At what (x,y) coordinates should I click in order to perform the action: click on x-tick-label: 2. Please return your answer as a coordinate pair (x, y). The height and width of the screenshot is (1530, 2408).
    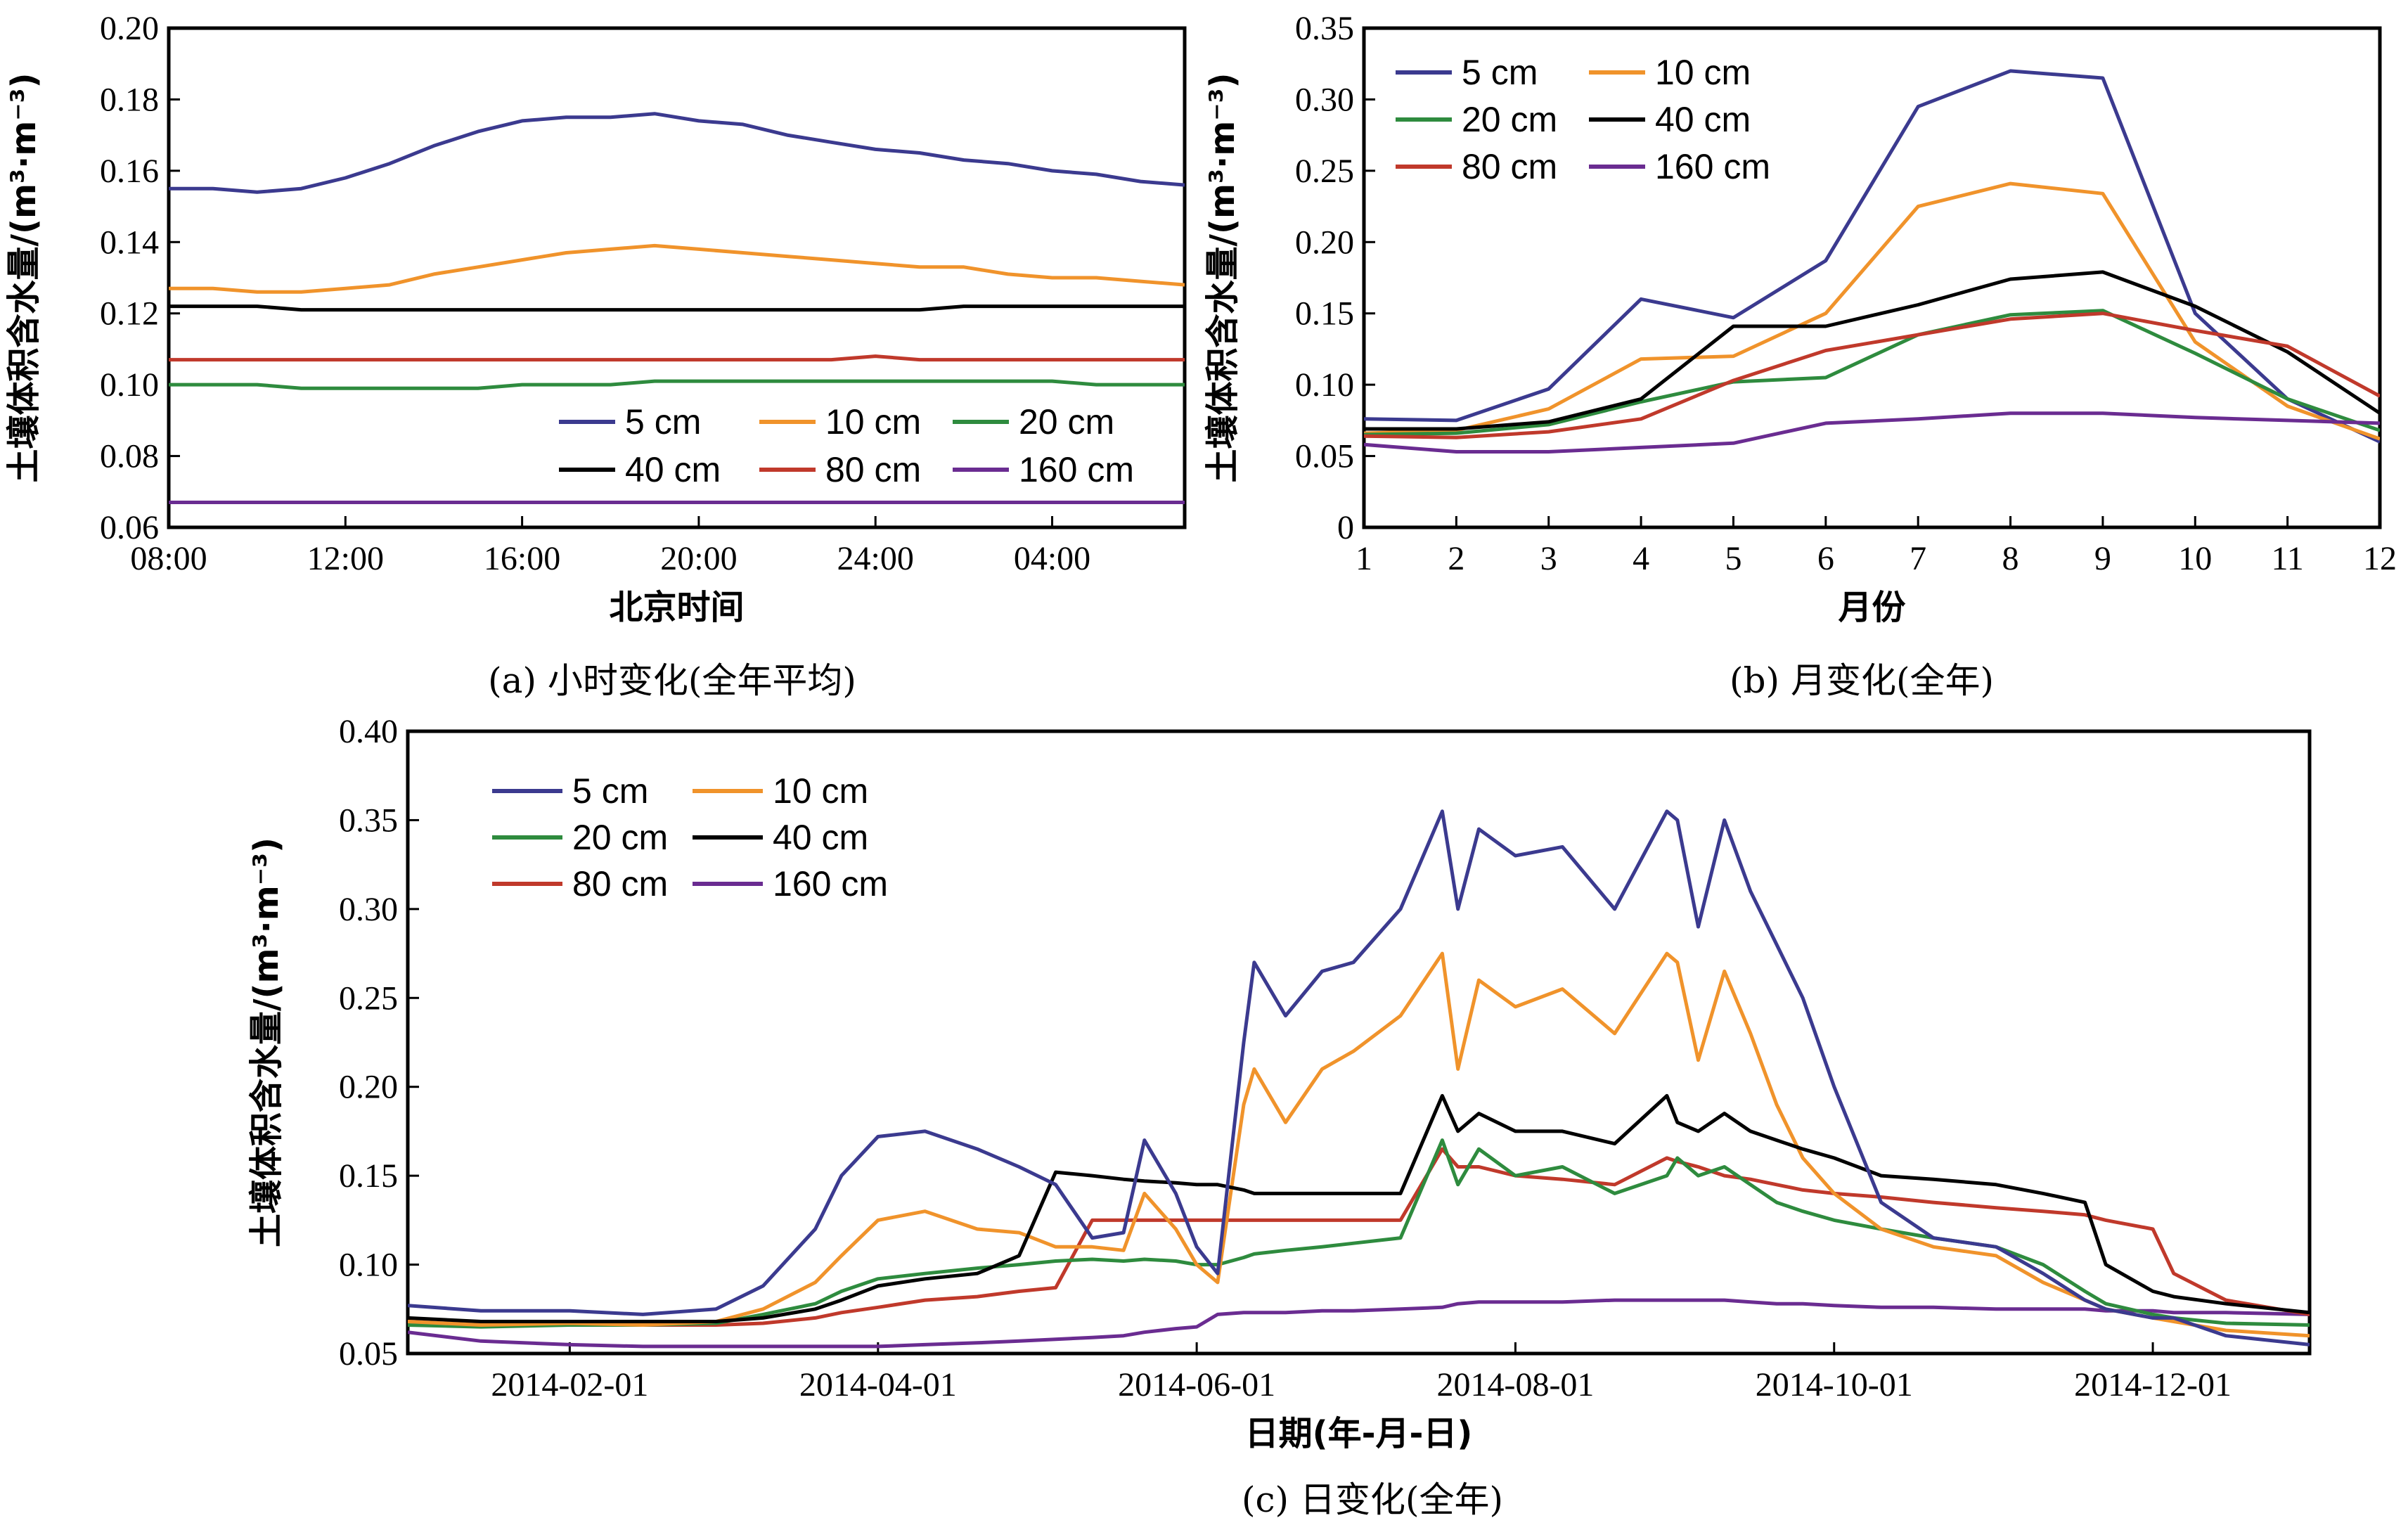
    Looking at the image, I should click on (1456, 558).